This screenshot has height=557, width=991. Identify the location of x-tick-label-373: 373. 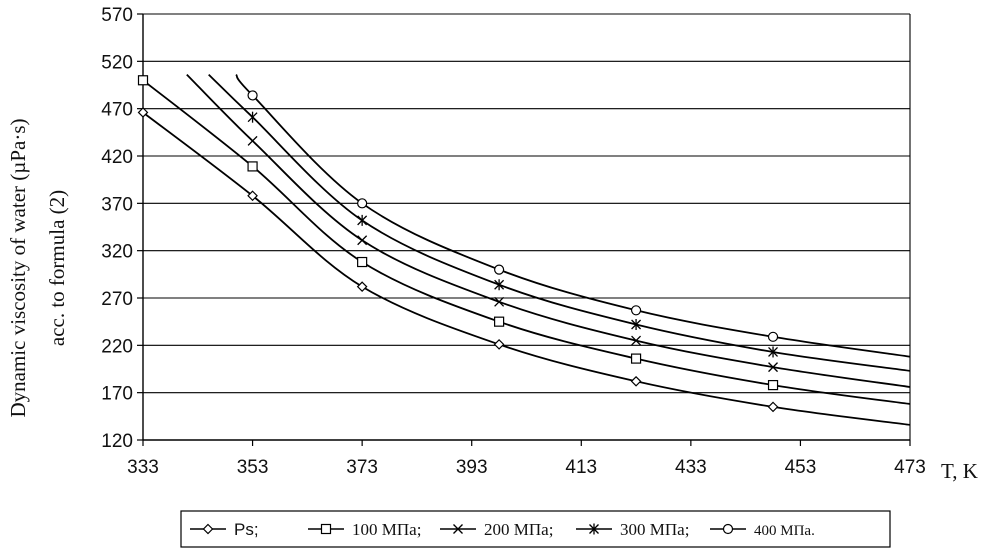
(362, 467).